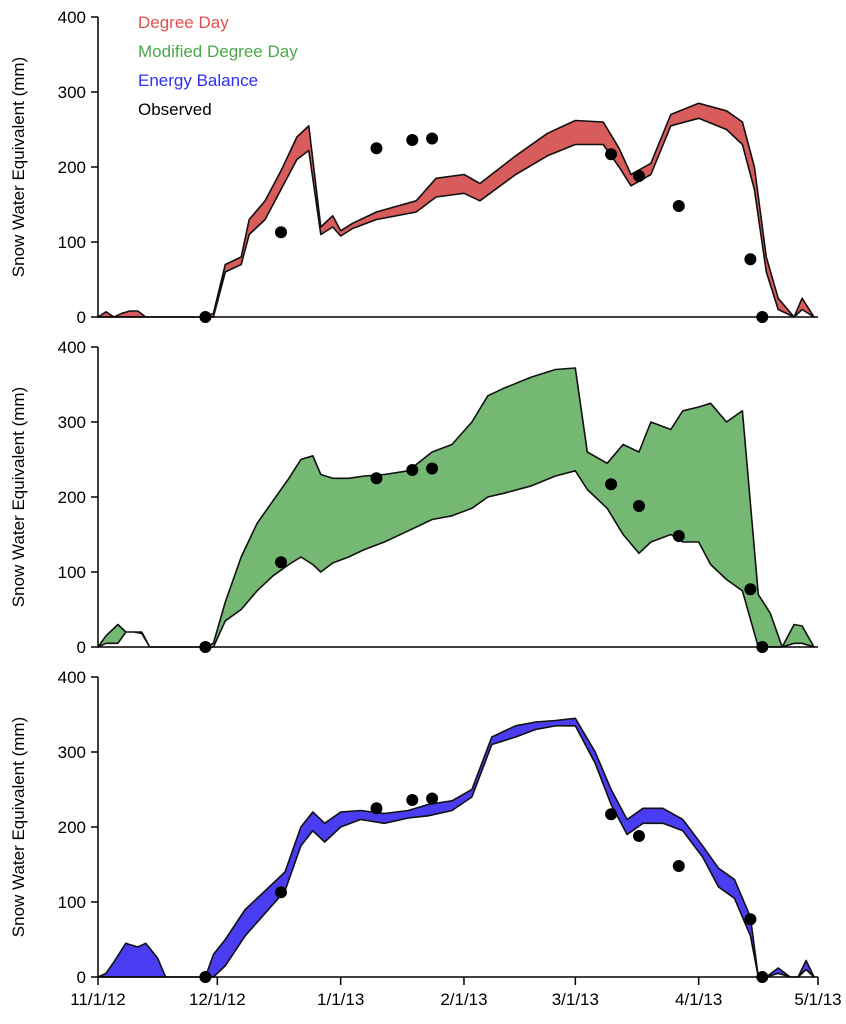  What do you see at coordinates (175, 109) in the screenshot?
I see `legend-entry: Observed` at bounding box center [175, 109].